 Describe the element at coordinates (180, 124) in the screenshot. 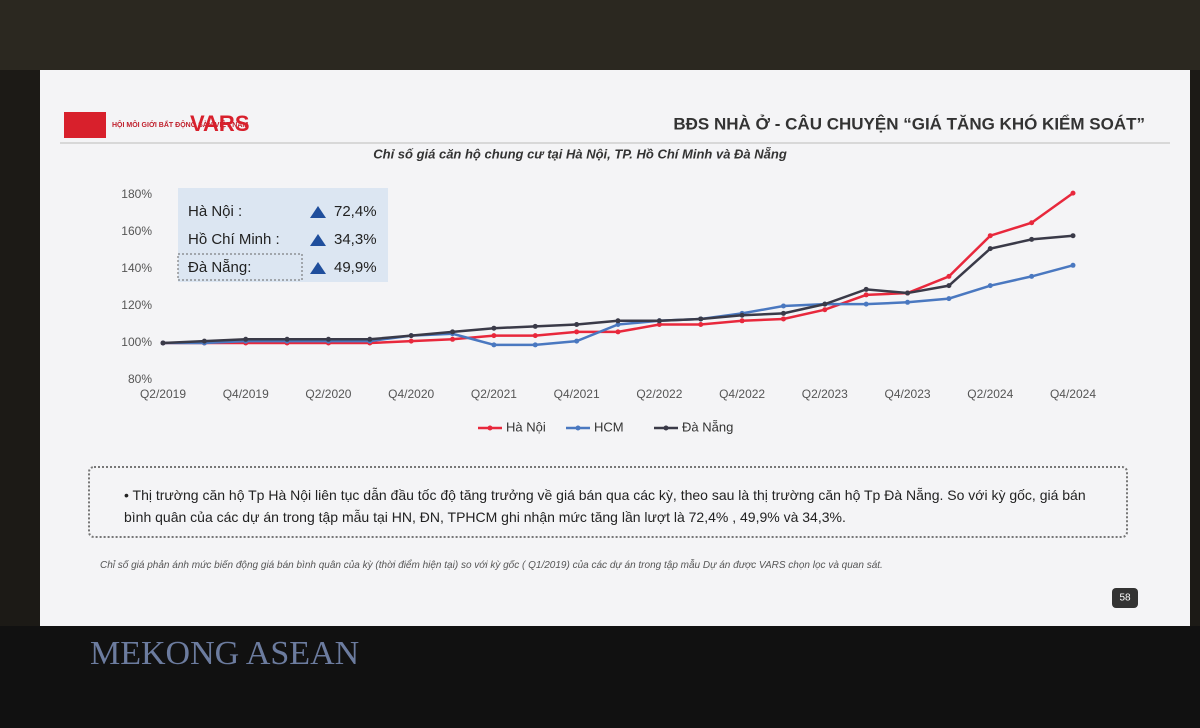

I see `logo-text: HỘI MÔI GIỚI BẤT ĐỘNG SẢN VIỆT NAM` at that location.